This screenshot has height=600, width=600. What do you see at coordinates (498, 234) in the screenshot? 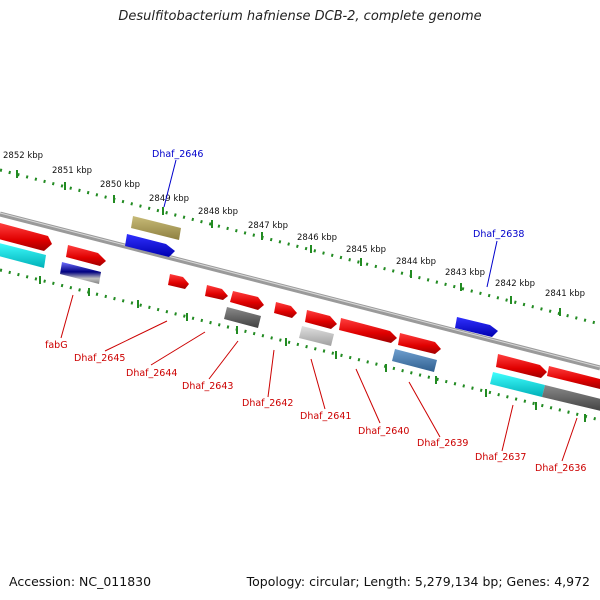
I see `gene-label: Dhaf_2638` at bounding box center [498, 234].